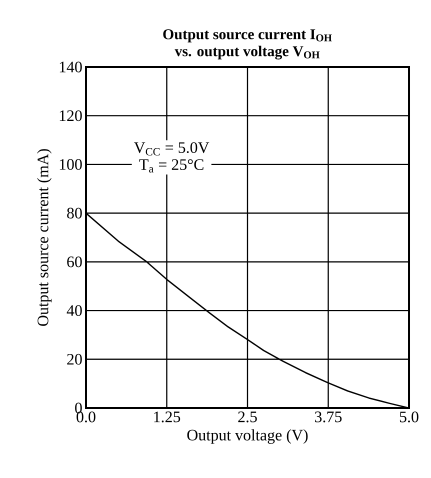 This screenshot has height=478, width=431. Describe the element at coordinates (71, 164) in the screenshot. I see `y-tick-label: 100` at that location.